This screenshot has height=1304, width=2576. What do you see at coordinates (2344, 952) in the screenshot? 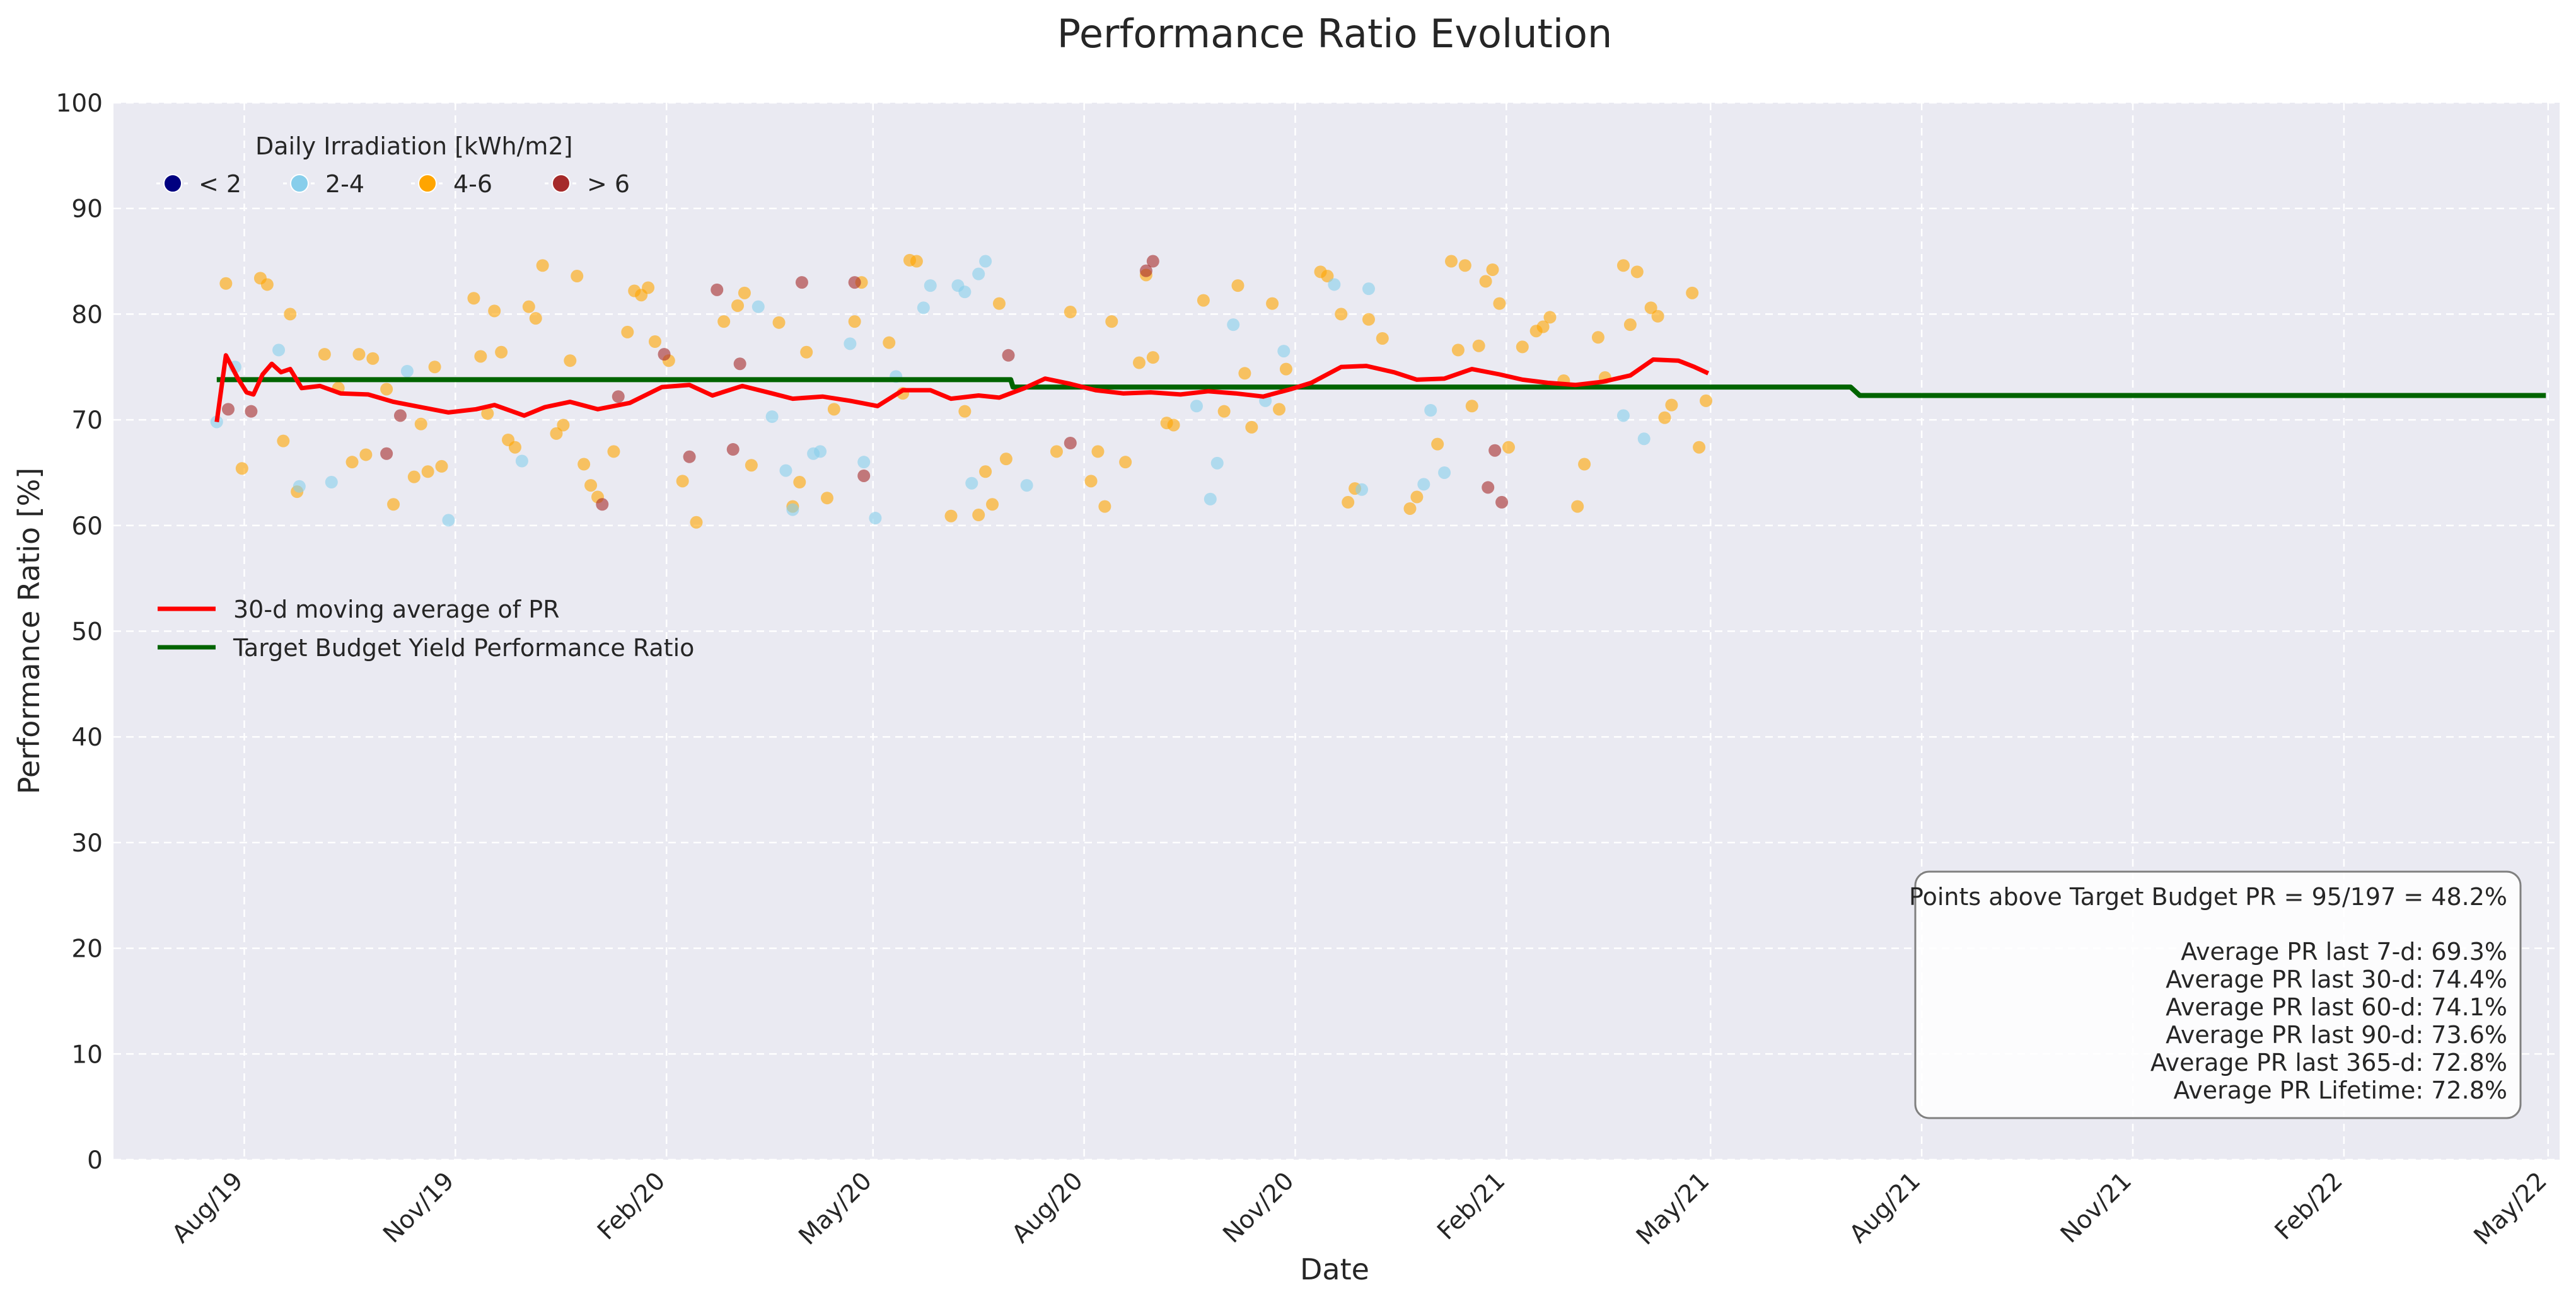
I see `stats-avg-7d: Average PR last 7-d: 69.3%` at bounding box center [2344, 952].